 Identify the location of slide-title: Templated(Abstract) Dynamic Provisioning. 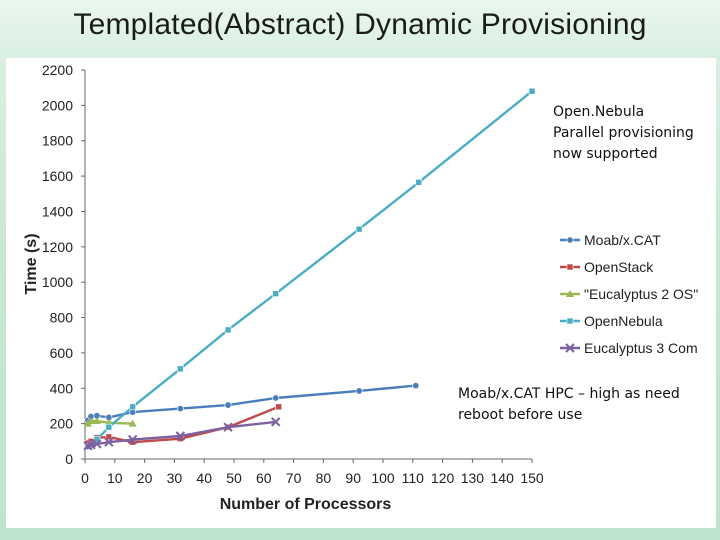
(360, 24).